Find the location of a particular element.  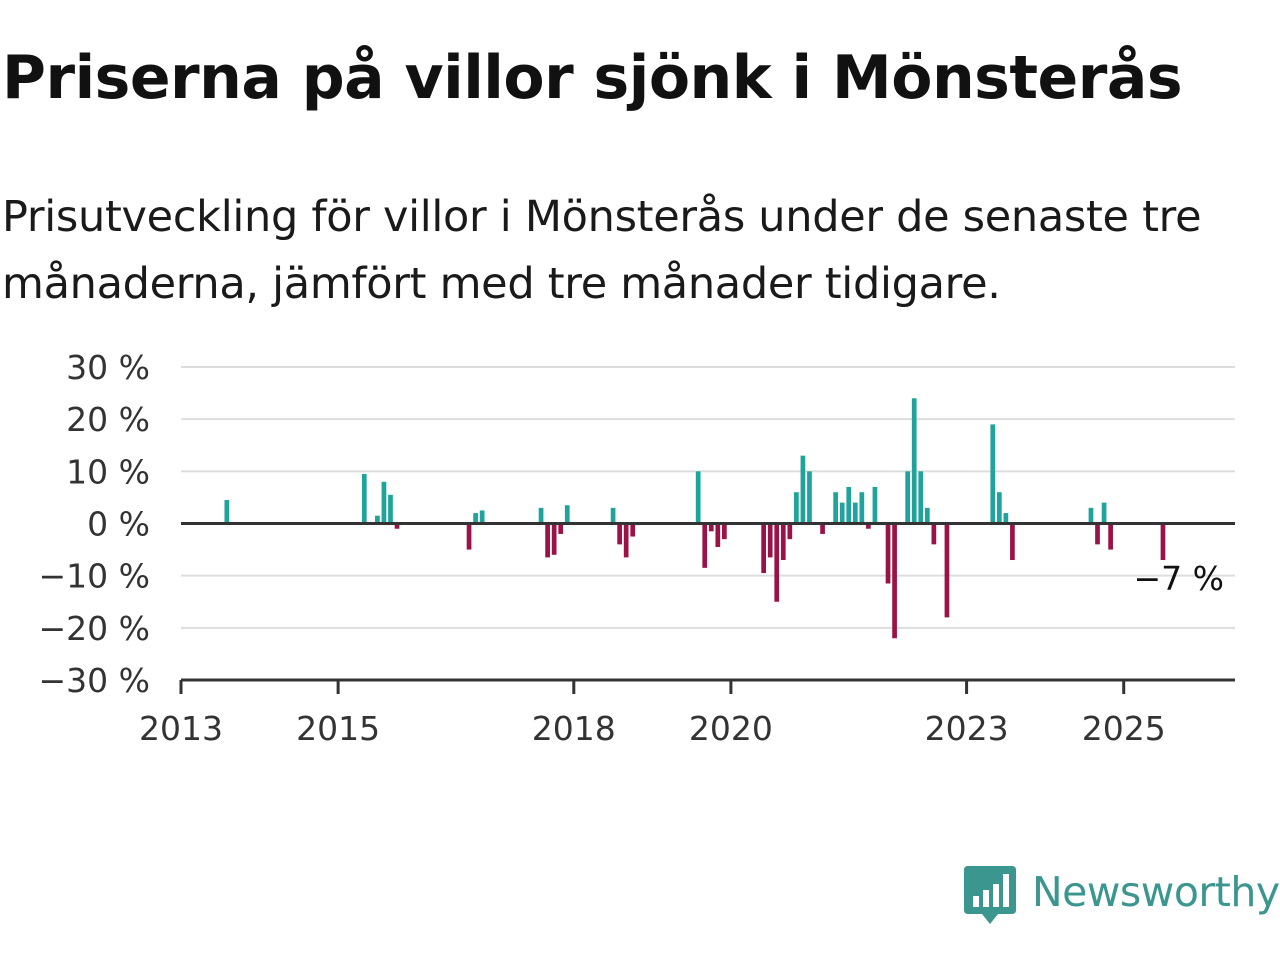

x-tick-label: 2018 is located at coordinates (574, 728).